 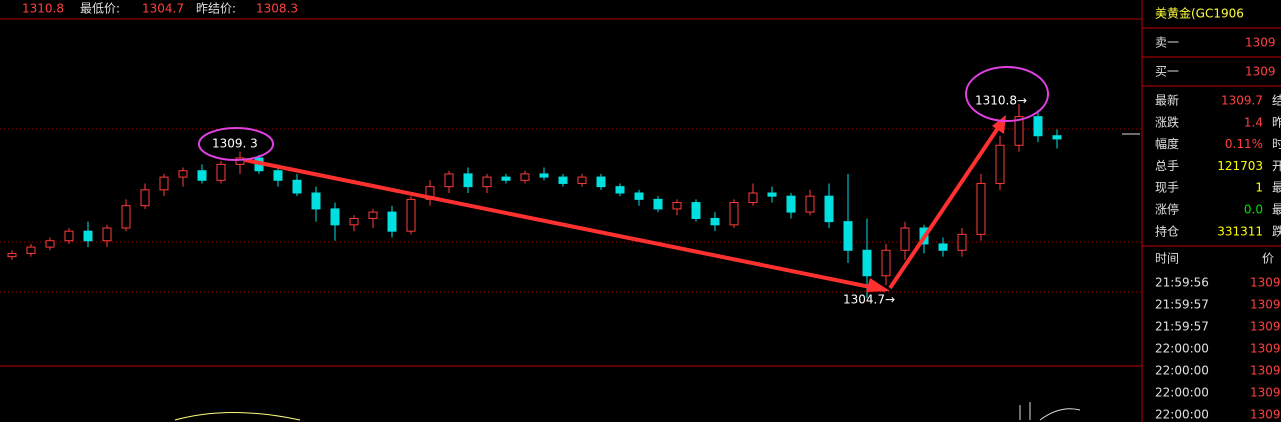 What do you see at coordinates (1276, 144) in the screenshot?
I see `stat-side: 时` at bounding box center [1276, 144].